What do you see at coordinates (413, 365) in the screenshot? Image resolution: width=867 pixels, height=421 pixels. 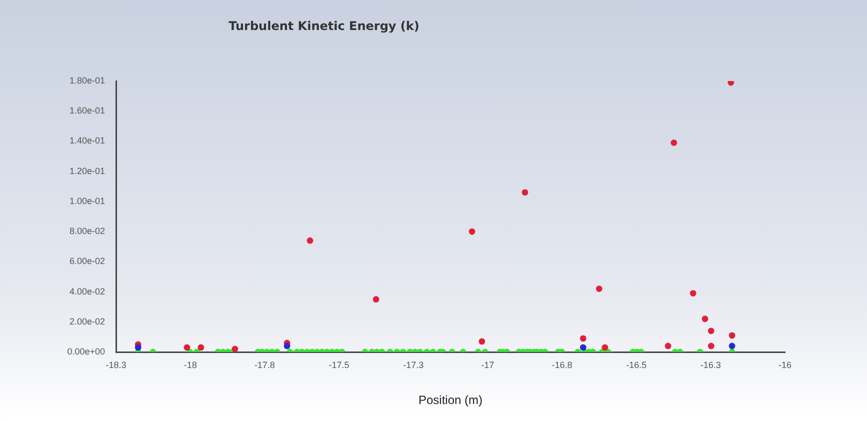 I see `x-tick-label: -17.3` at bounding box center [413, 365].